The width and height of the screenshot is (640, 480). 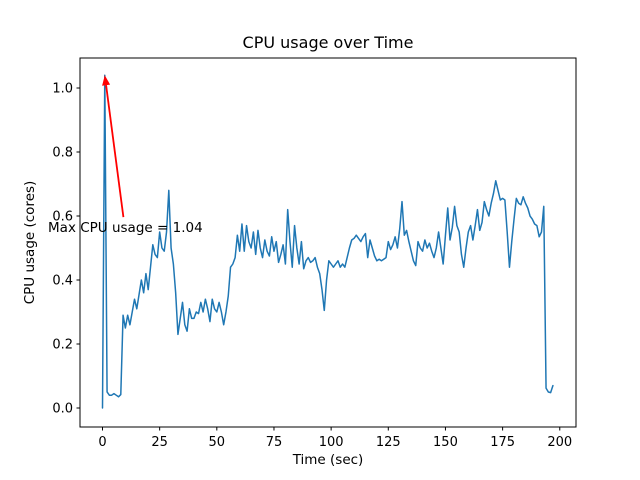 What do you see at coordinates (30, 243) in the screenshot?
I see `y-axis-label: CPU usage (cores)` at bounding box center [30, 243].